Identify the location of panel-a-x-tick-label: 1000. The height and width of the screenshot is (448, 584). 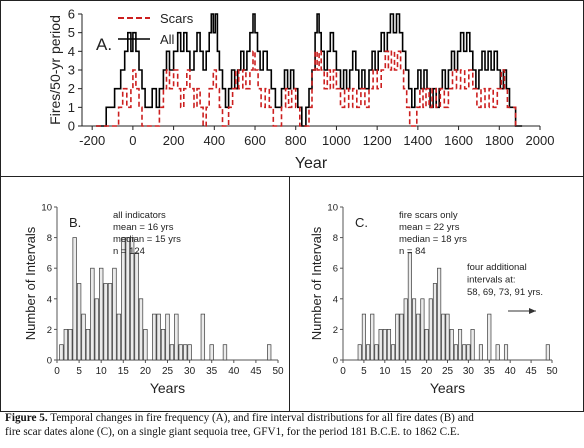
(336, 140).